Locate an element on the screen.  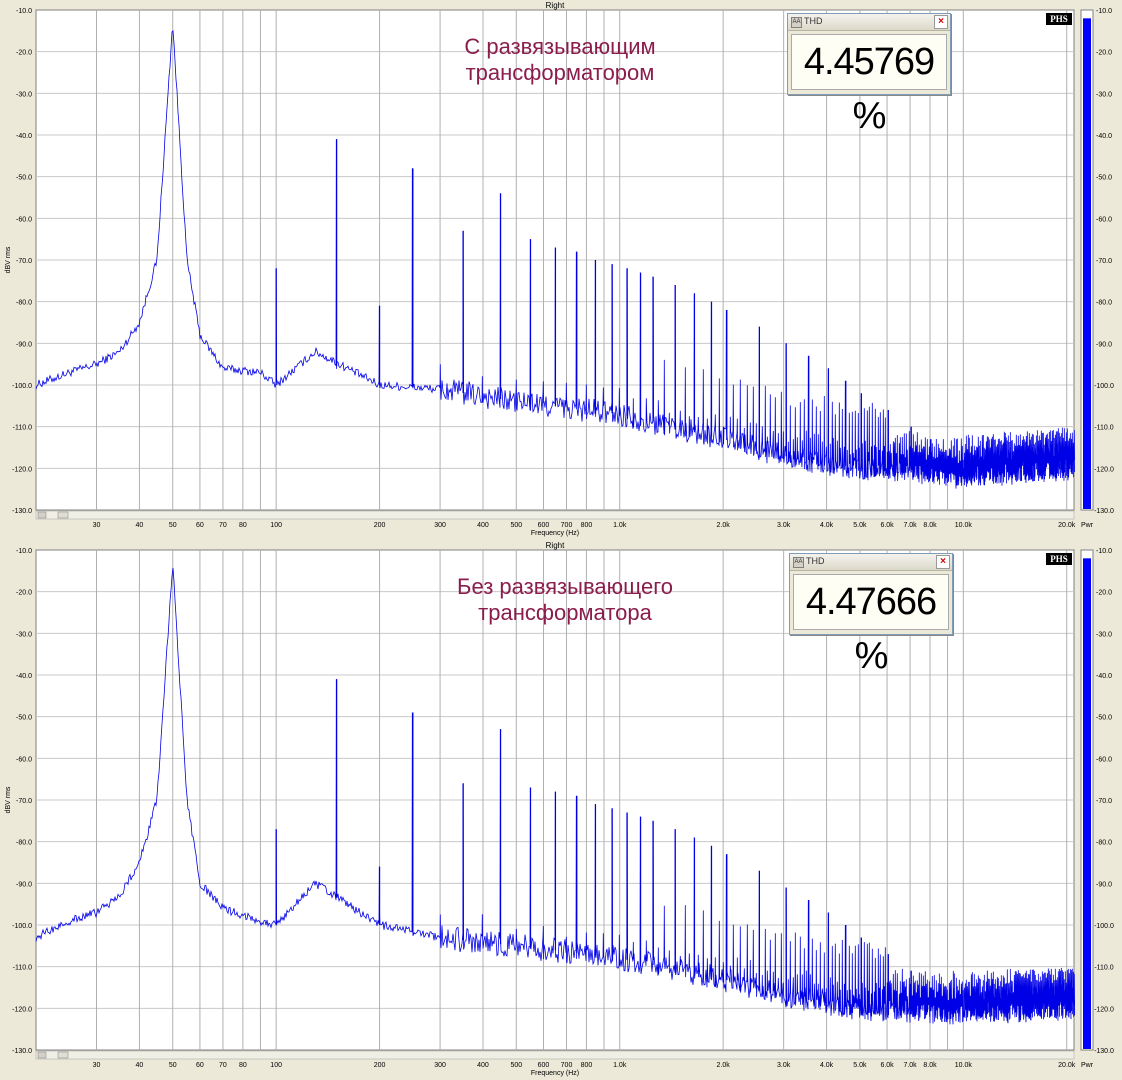
thd-window: AA THD × 4.47666 % is located at coordinates (871, 615).